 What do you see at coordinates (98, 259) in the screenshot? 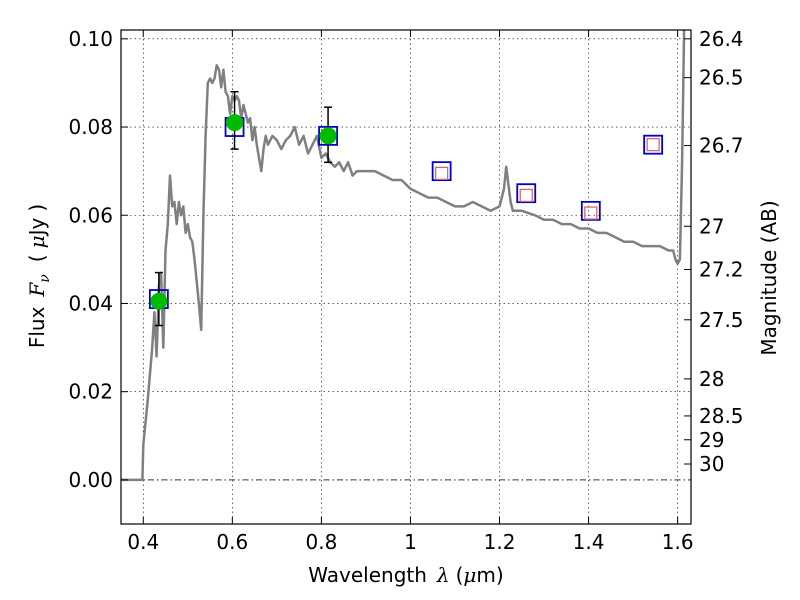
I see `y-axis-ticks: 0.00 0.02 0.04 0.06 0.08 0.10` at bounding box center [98, 259].